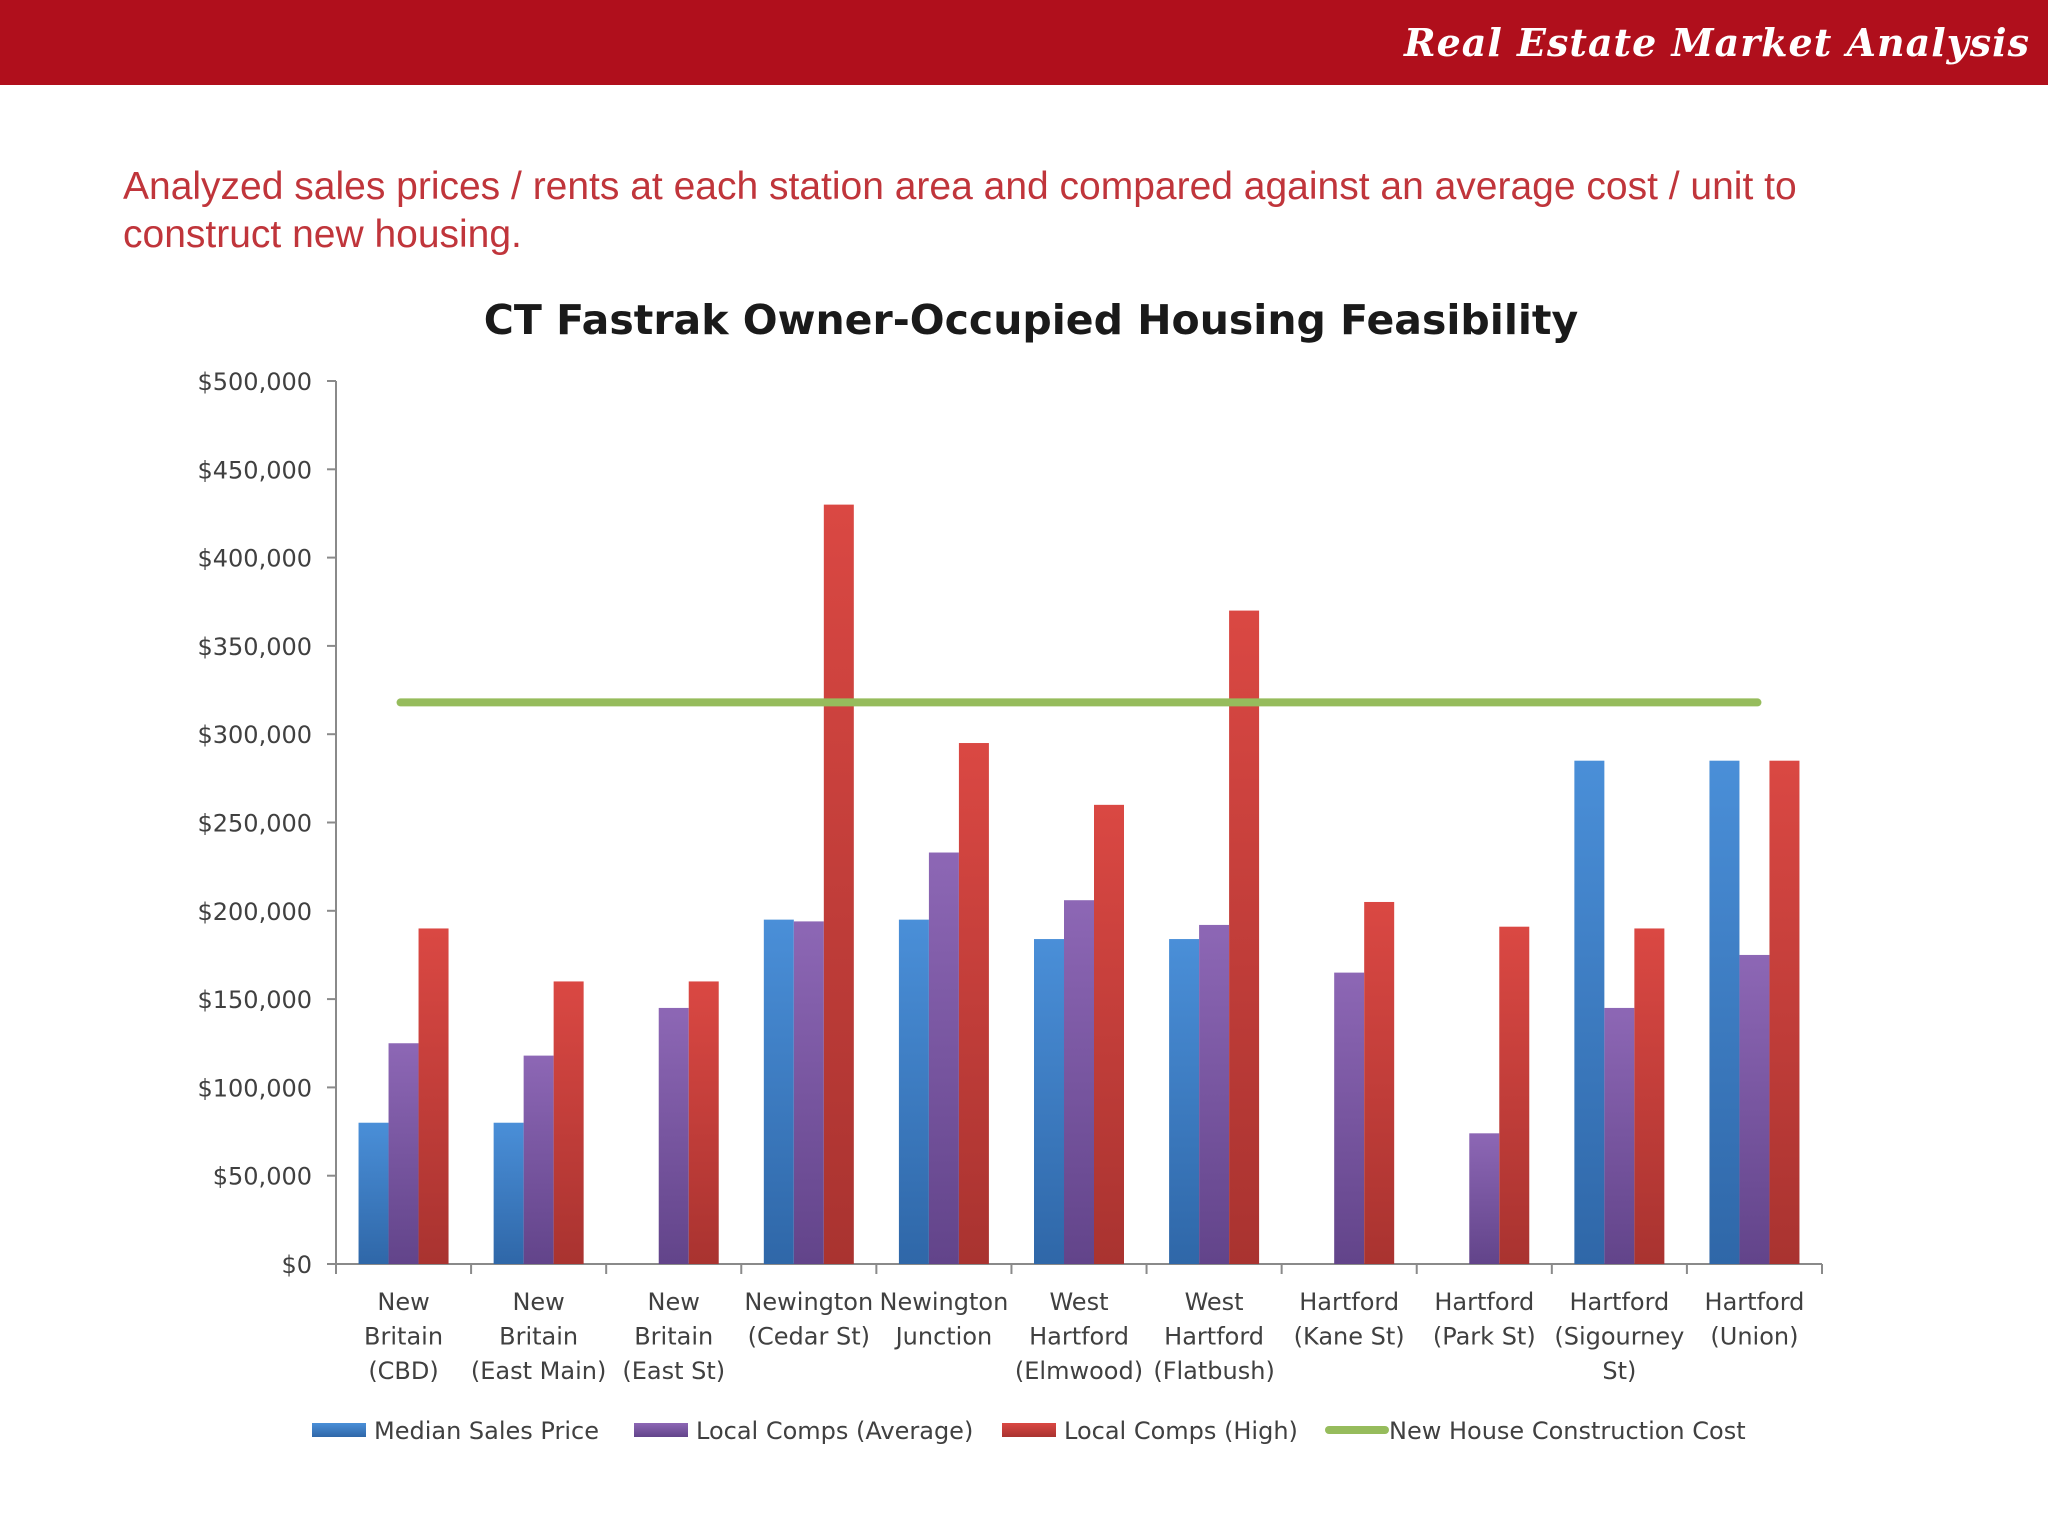 The width and height of the screenshot is (2048, 1536). Describe the element at coordinates (808, 1319) in the screenshot. I see `x-category-label: Newington (Cedar St)` at that location.